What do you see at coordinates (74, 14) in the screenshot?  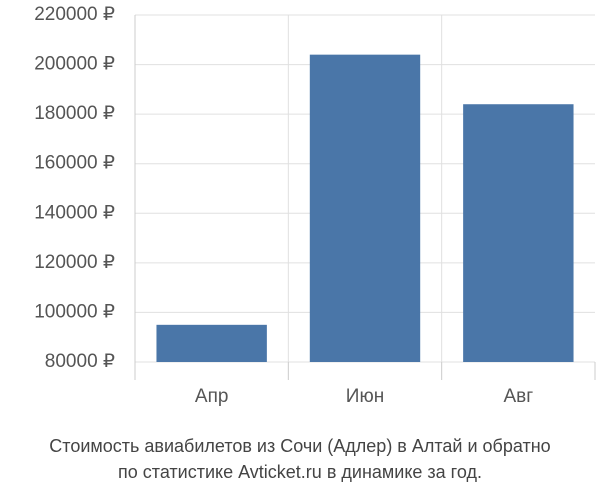 I see `y-tick-label: 220000 ₽` at bounding box center [74, 14].